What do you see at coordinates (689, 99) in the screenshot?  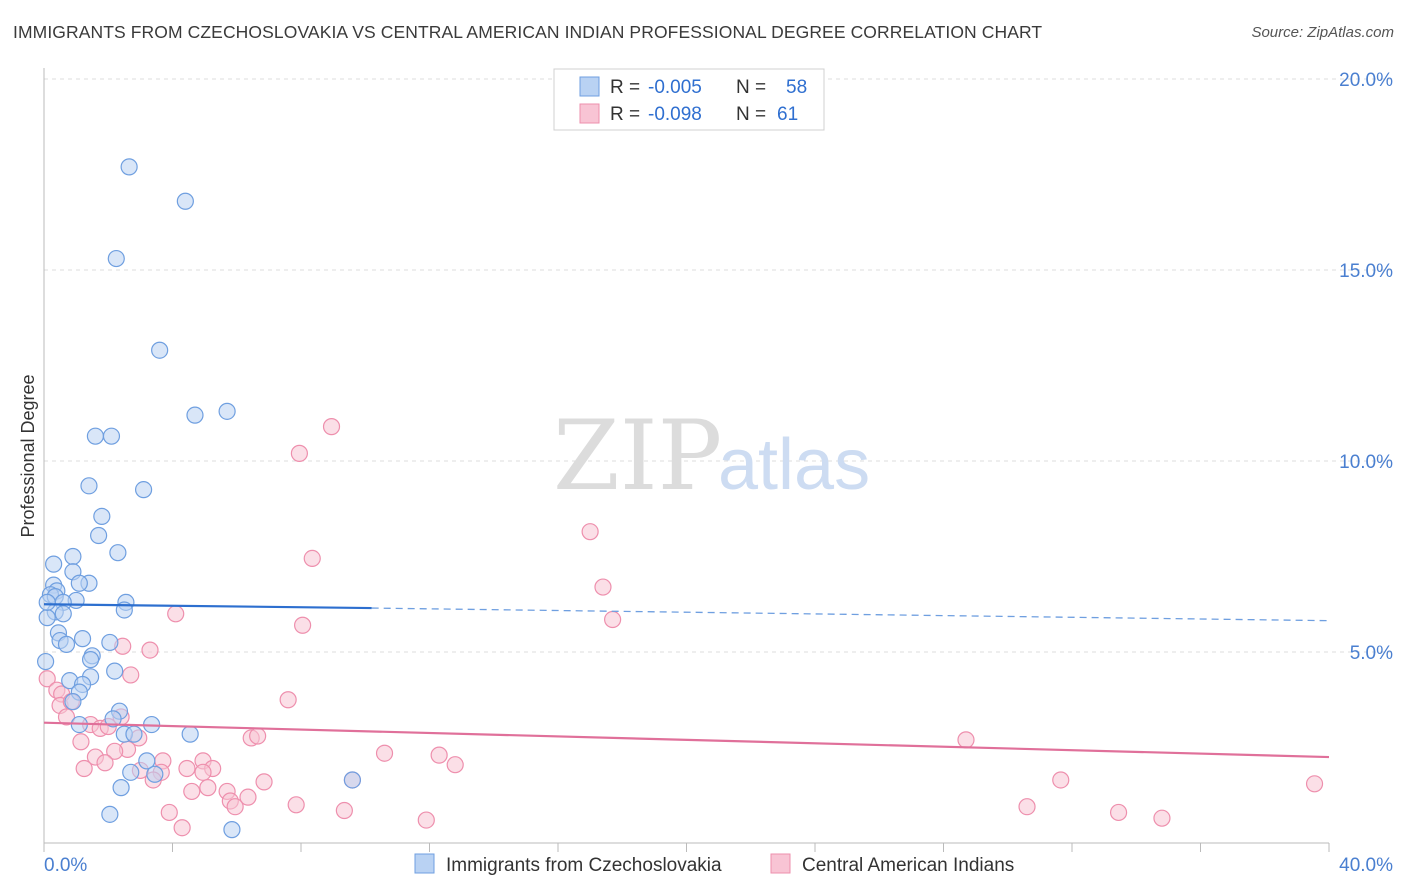 I see `stats-legend: R = -0.005 N = 58 R = -0.098 N = 61` at bounding box center [689, 99].